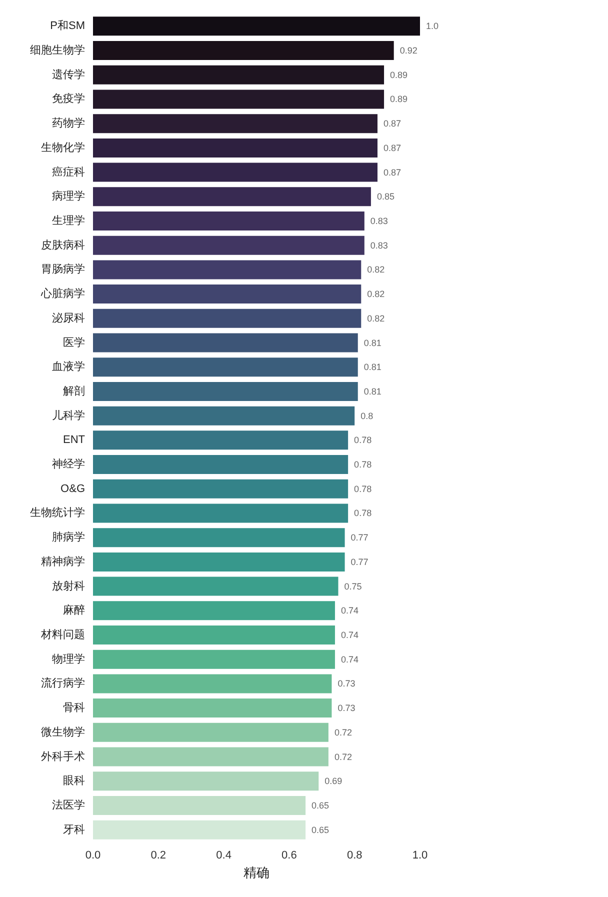 The image size is (608, 897). I want to click on y-tick-label: 药物学, so click(68, 123).